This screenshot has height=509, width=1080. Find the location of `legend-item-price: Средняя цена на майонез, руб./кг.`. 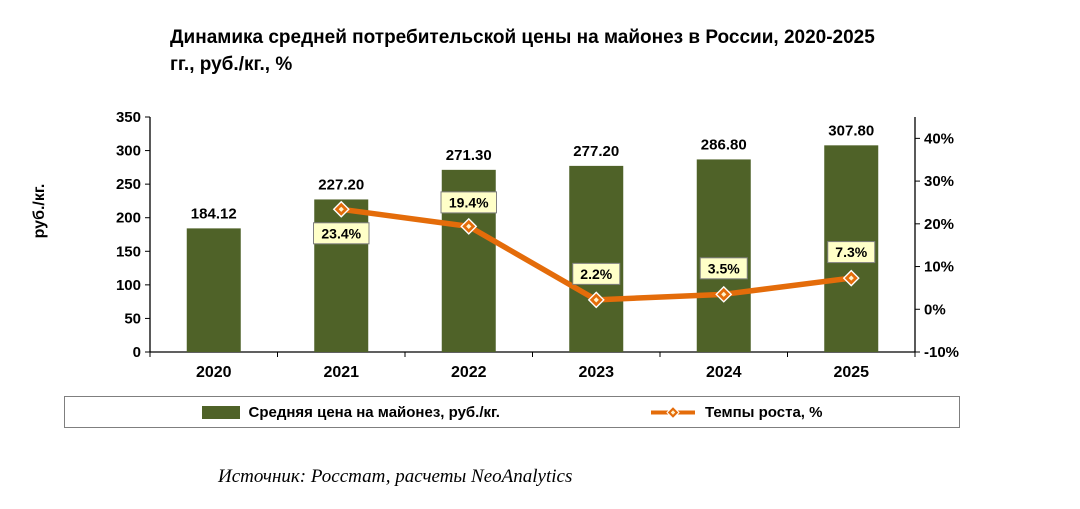

legend-item-price: Средняя цена на майонез, руб./кг. is located at coordinates (350, 412).